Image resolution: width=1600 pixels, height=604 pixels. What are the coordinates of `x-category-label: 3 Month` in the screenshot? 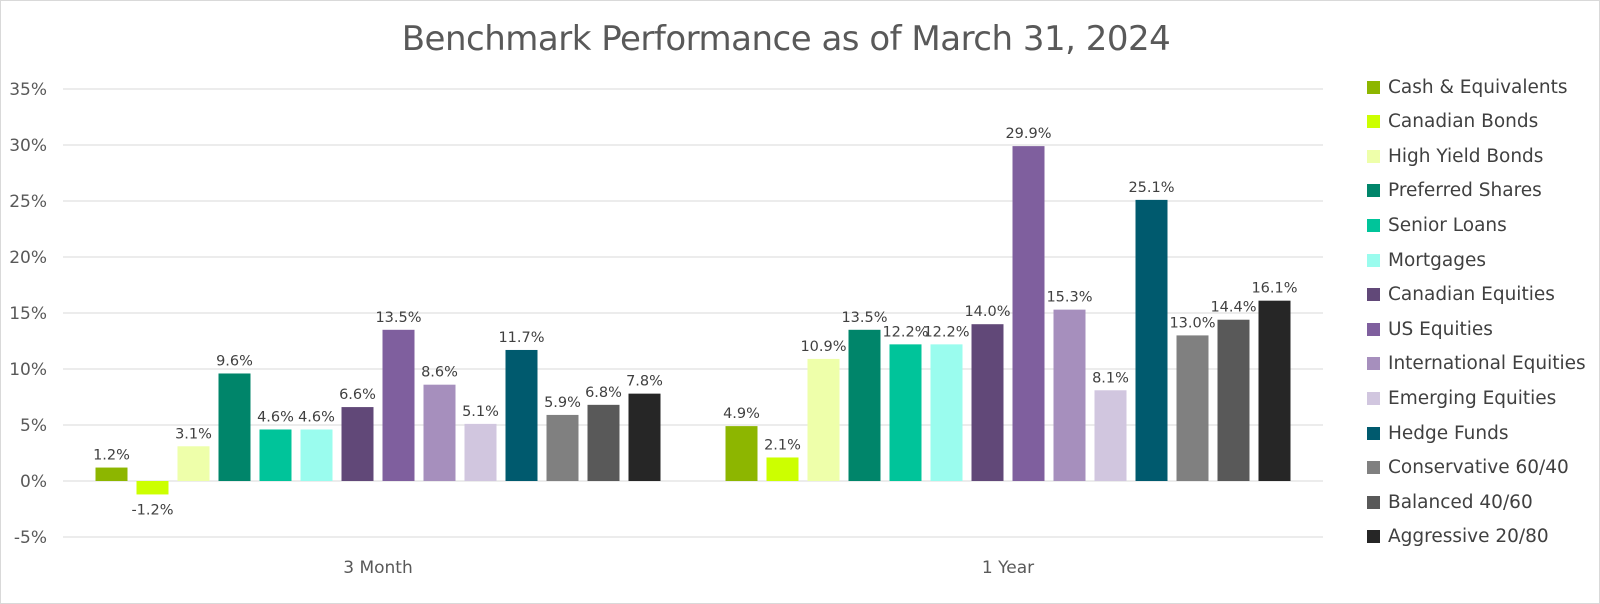 It's located at (378, 568).